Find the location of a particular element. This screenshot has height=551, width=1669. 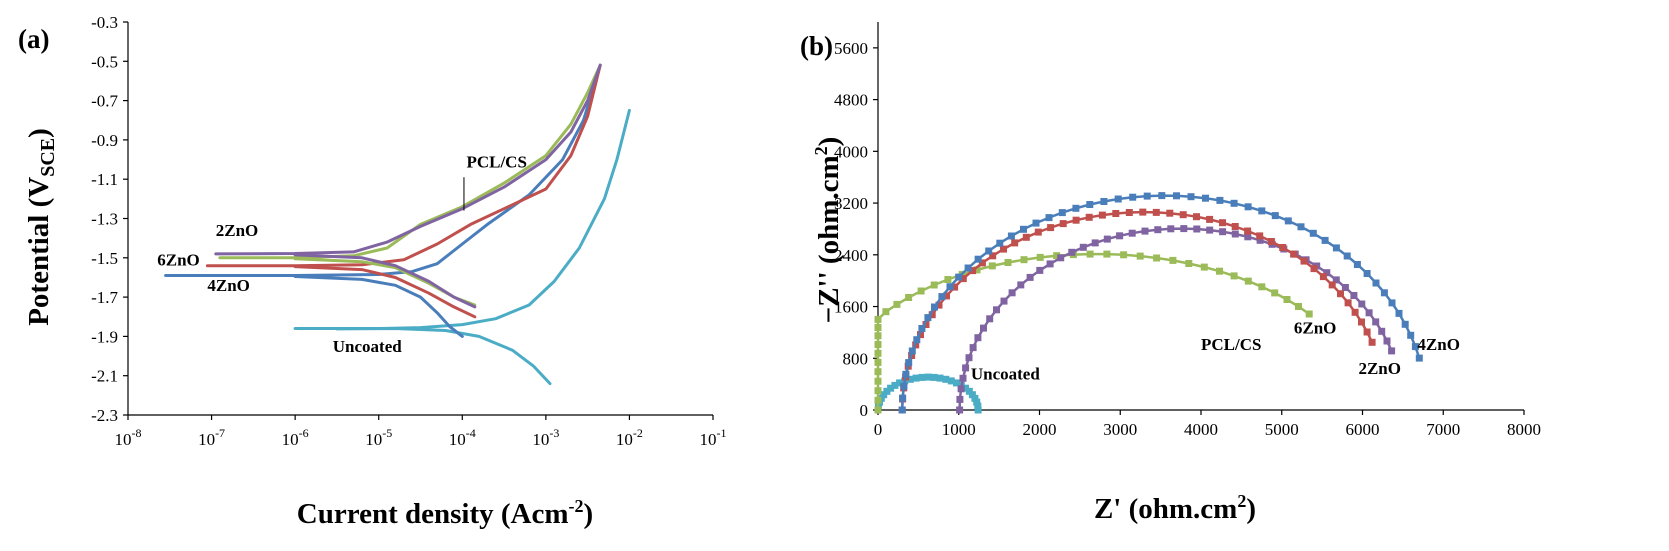

nyquist-4zno is located at coordinates (1160, 303).